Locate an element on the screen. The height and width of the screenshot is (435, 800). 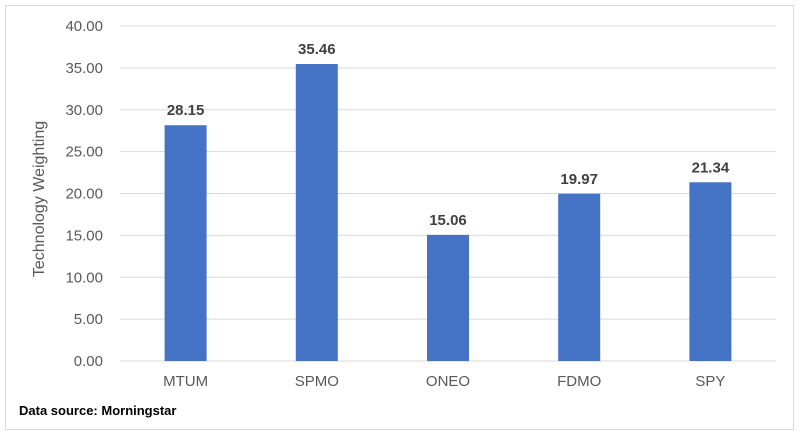
bar-fdmo is located at coordinates (579, 277).